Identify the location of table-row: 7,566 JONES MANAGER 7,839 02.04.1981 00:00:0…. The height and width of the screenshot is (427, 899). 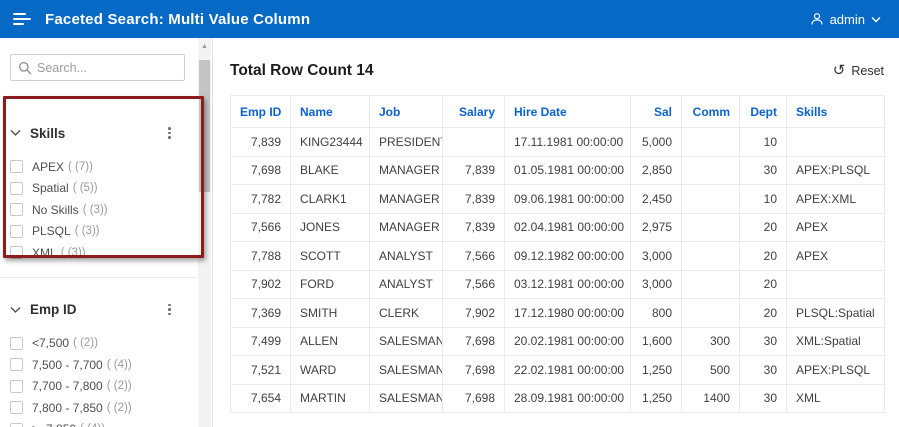
(557, 227).